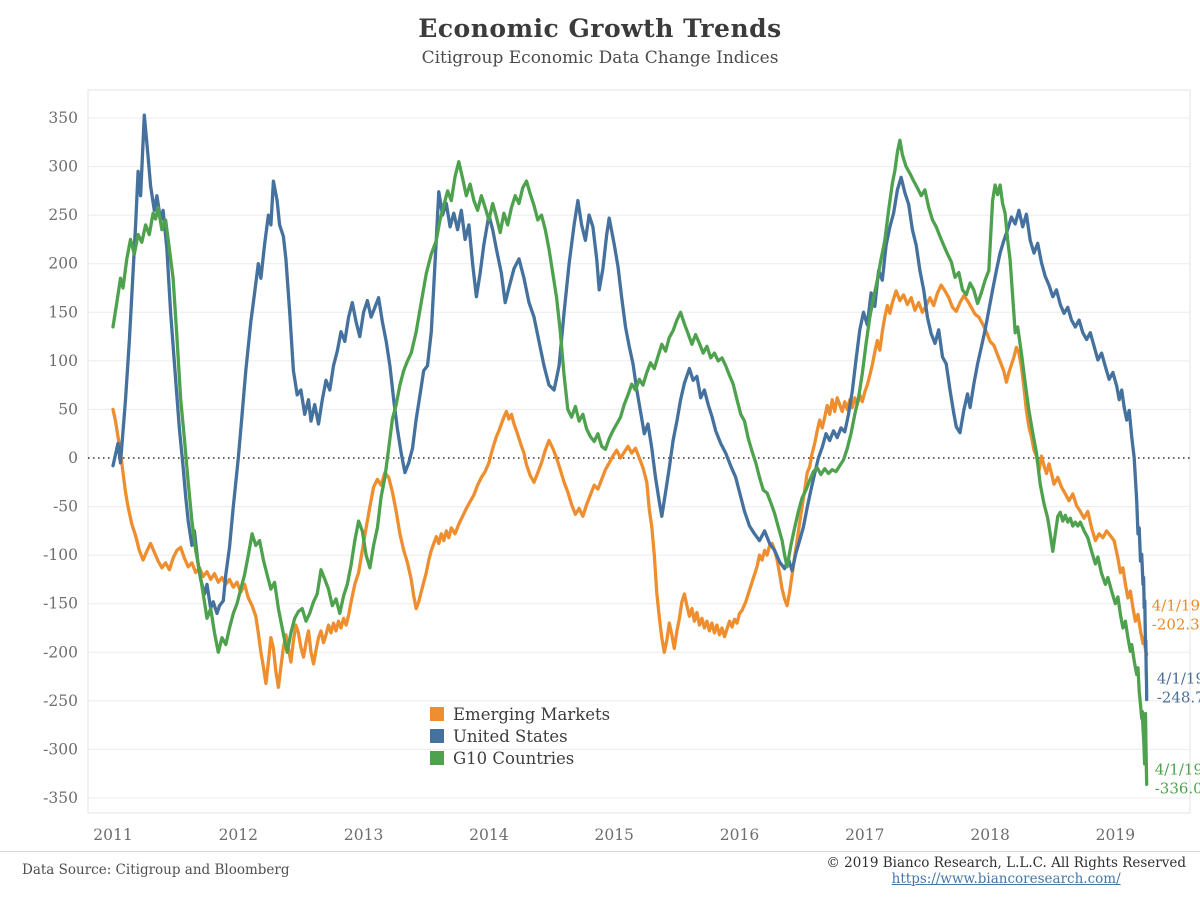 The height and width of the screenshot is (900, 1200). What do you see at coordinates (739, 835) in the screenshot?
I see `x-tick-label: 2016` at bounding box center [739, 835].